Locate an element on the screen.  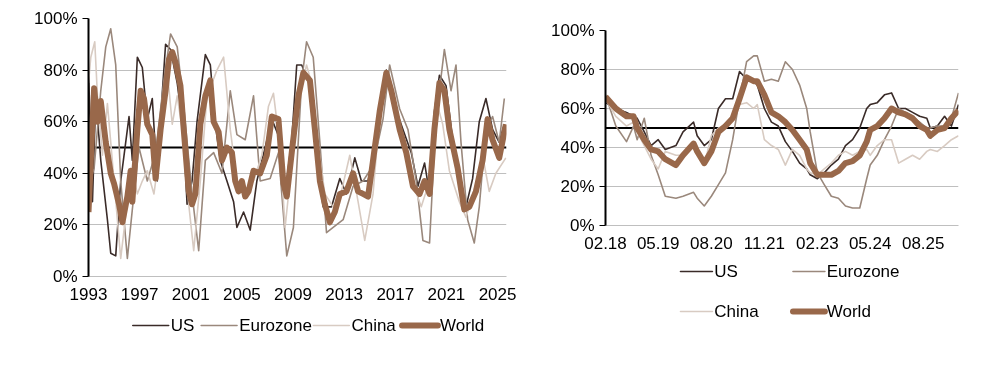
x-tick-label: 2009 is located at coordinates (293, 294).